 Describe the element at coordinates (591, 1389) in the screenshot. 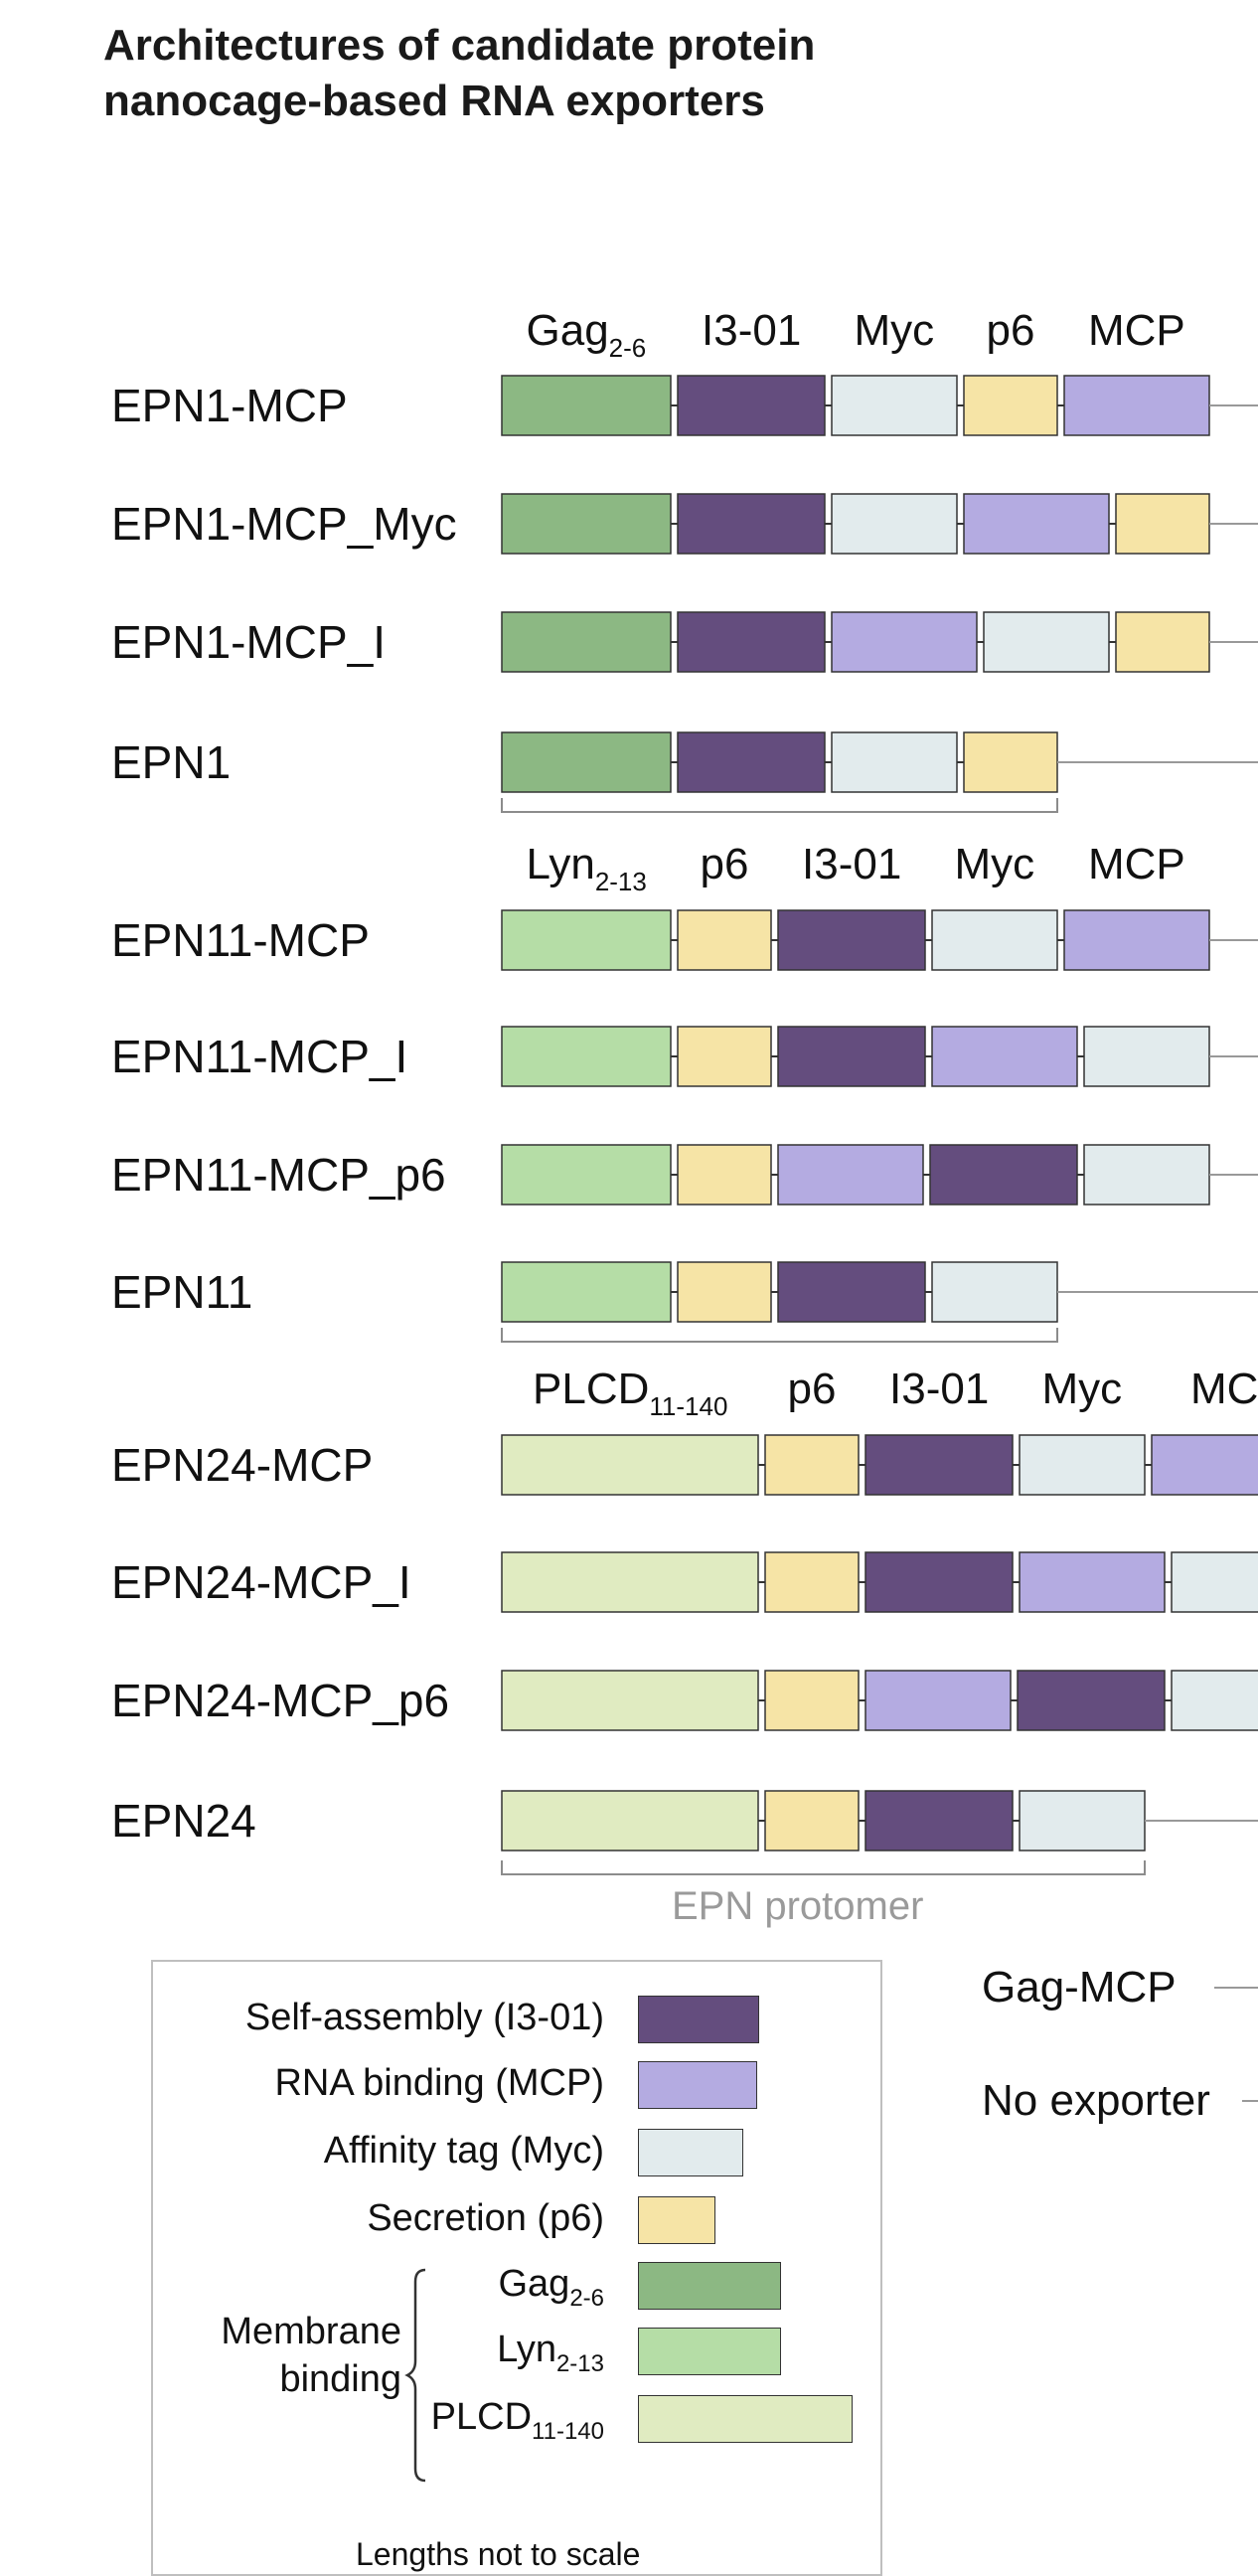

I see `domain-header-text: PLCD` at that location.